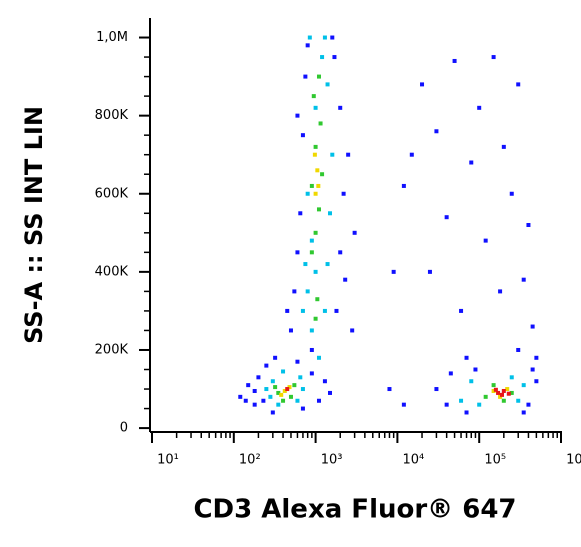 Image resolution: width=581 pixels, height=547 pixels. I want to click on x-axis-label: CD3 Alexa Fluor® 647, so click(354, 510).